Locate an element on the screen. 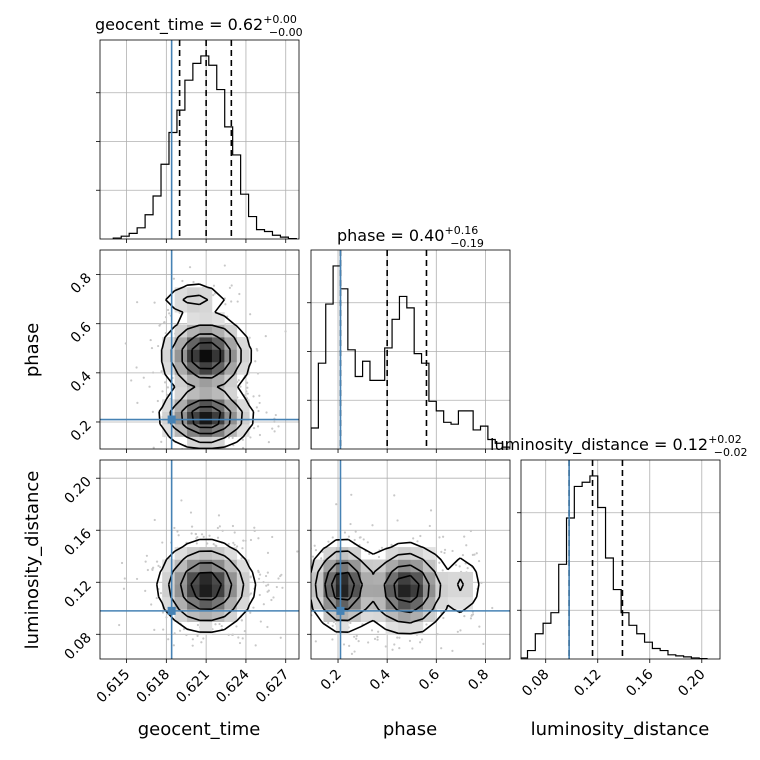  xtick-label-geocent-time: 0.618 is located at coordinates (153, 687).